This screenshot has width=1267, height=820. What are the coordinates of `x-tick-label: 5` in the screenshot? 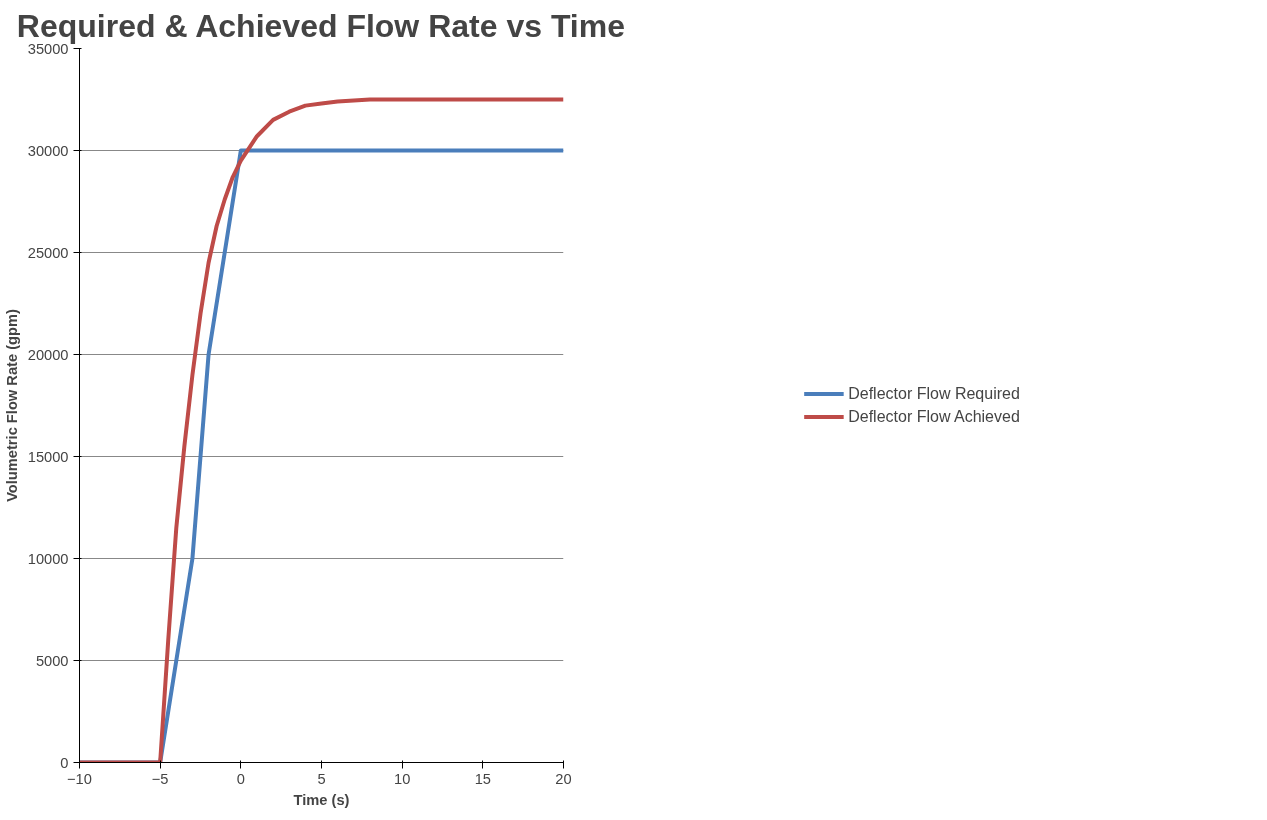 It's located at (321, 778).